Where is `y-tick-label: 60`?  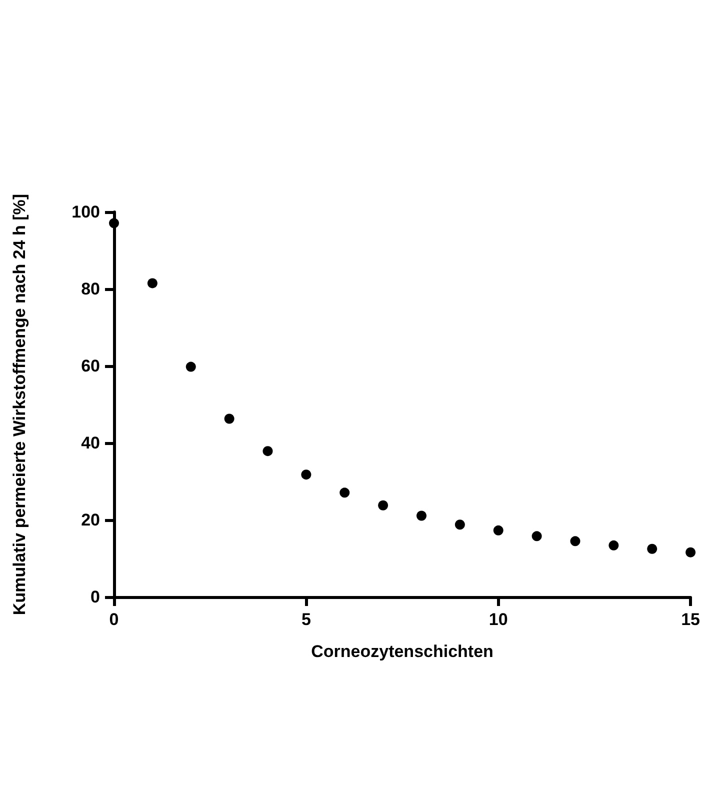 y-tick-label: 60 is located at coordinates (90, 366).